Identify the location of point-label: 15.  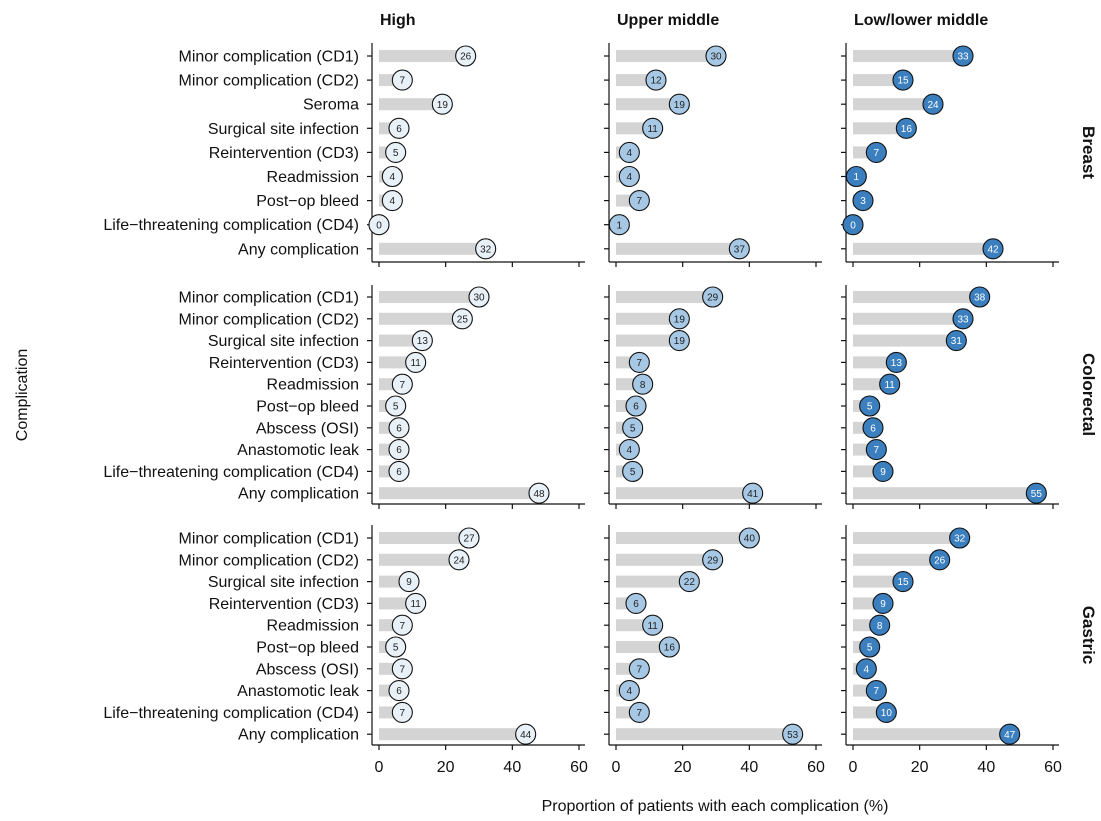
(903, 582).